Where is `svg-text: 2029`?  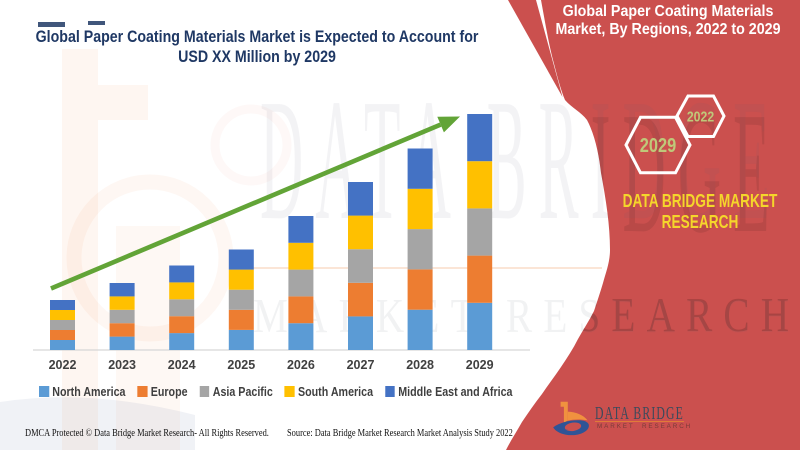 svg-text: 2029 is located at coordinates (658, 144).